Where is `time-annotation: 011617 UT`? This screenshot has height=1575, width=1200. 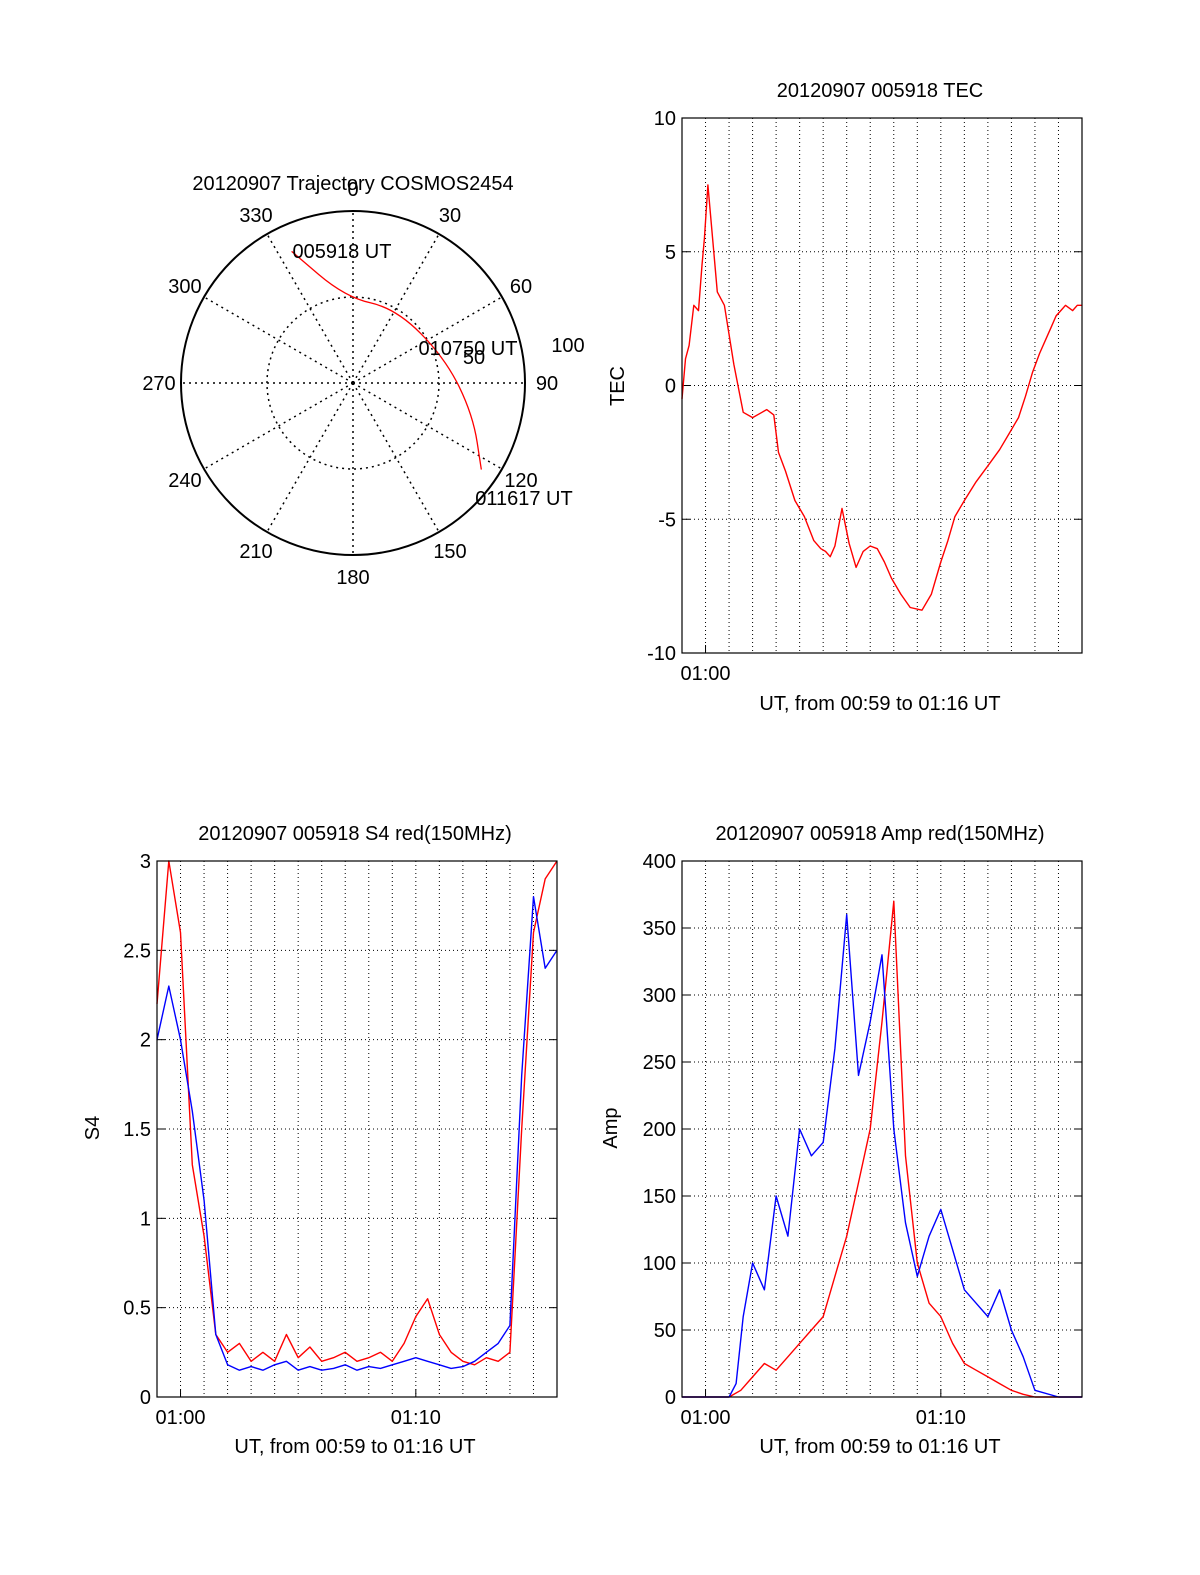
time-annotation: 011617 UT is located at coordinates (523, 499).